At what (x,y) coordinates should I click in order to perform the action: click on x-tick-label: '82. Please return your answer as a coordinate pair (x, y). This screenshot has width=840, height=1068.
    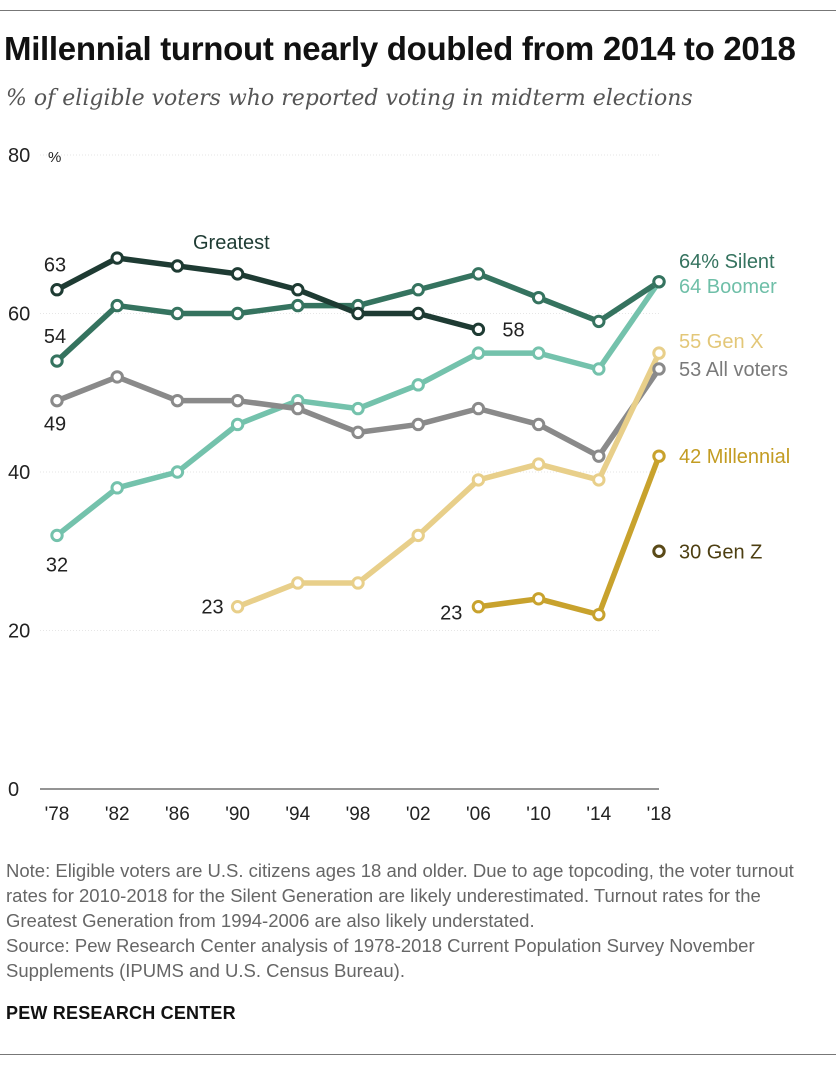
    Looking at the image, I should click on (117, 814).